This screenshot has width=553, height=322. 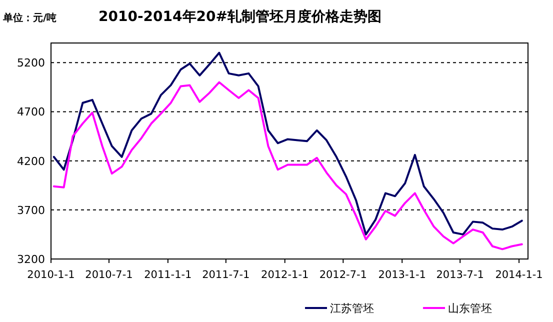 I want to click on y-tick-label: 4200, so click(x=31, y=161).